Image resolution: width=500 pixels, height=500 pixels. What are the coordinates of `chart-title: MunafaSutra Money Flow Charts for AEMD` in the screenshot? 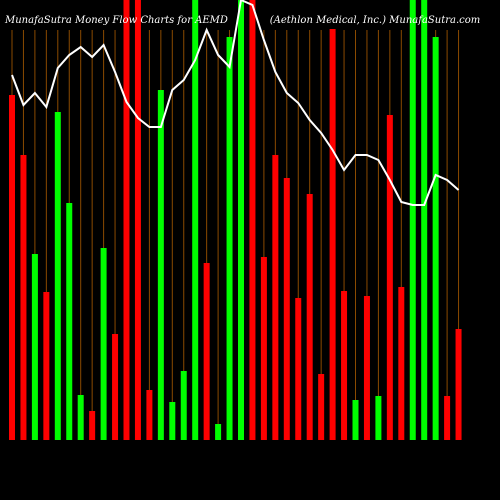 It's located at (116, 20).